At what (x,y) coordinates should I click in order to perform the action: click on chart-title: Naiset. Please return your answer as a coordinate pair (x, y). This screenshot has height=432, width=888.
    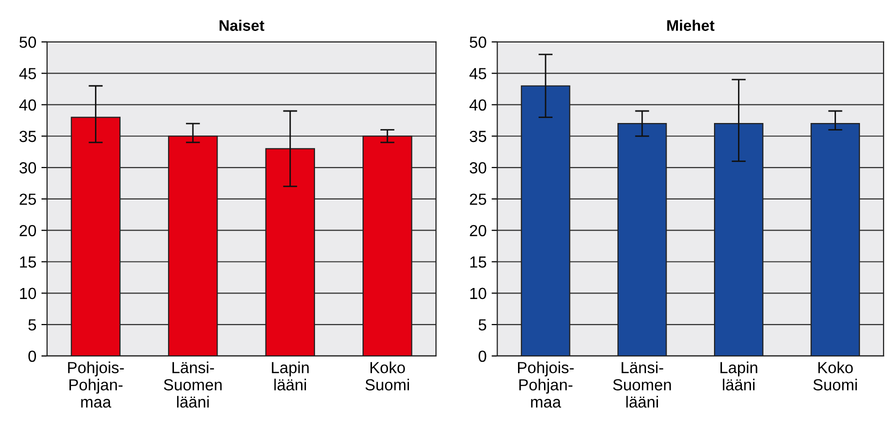
    Looking at the image, I should click on (242, 25).